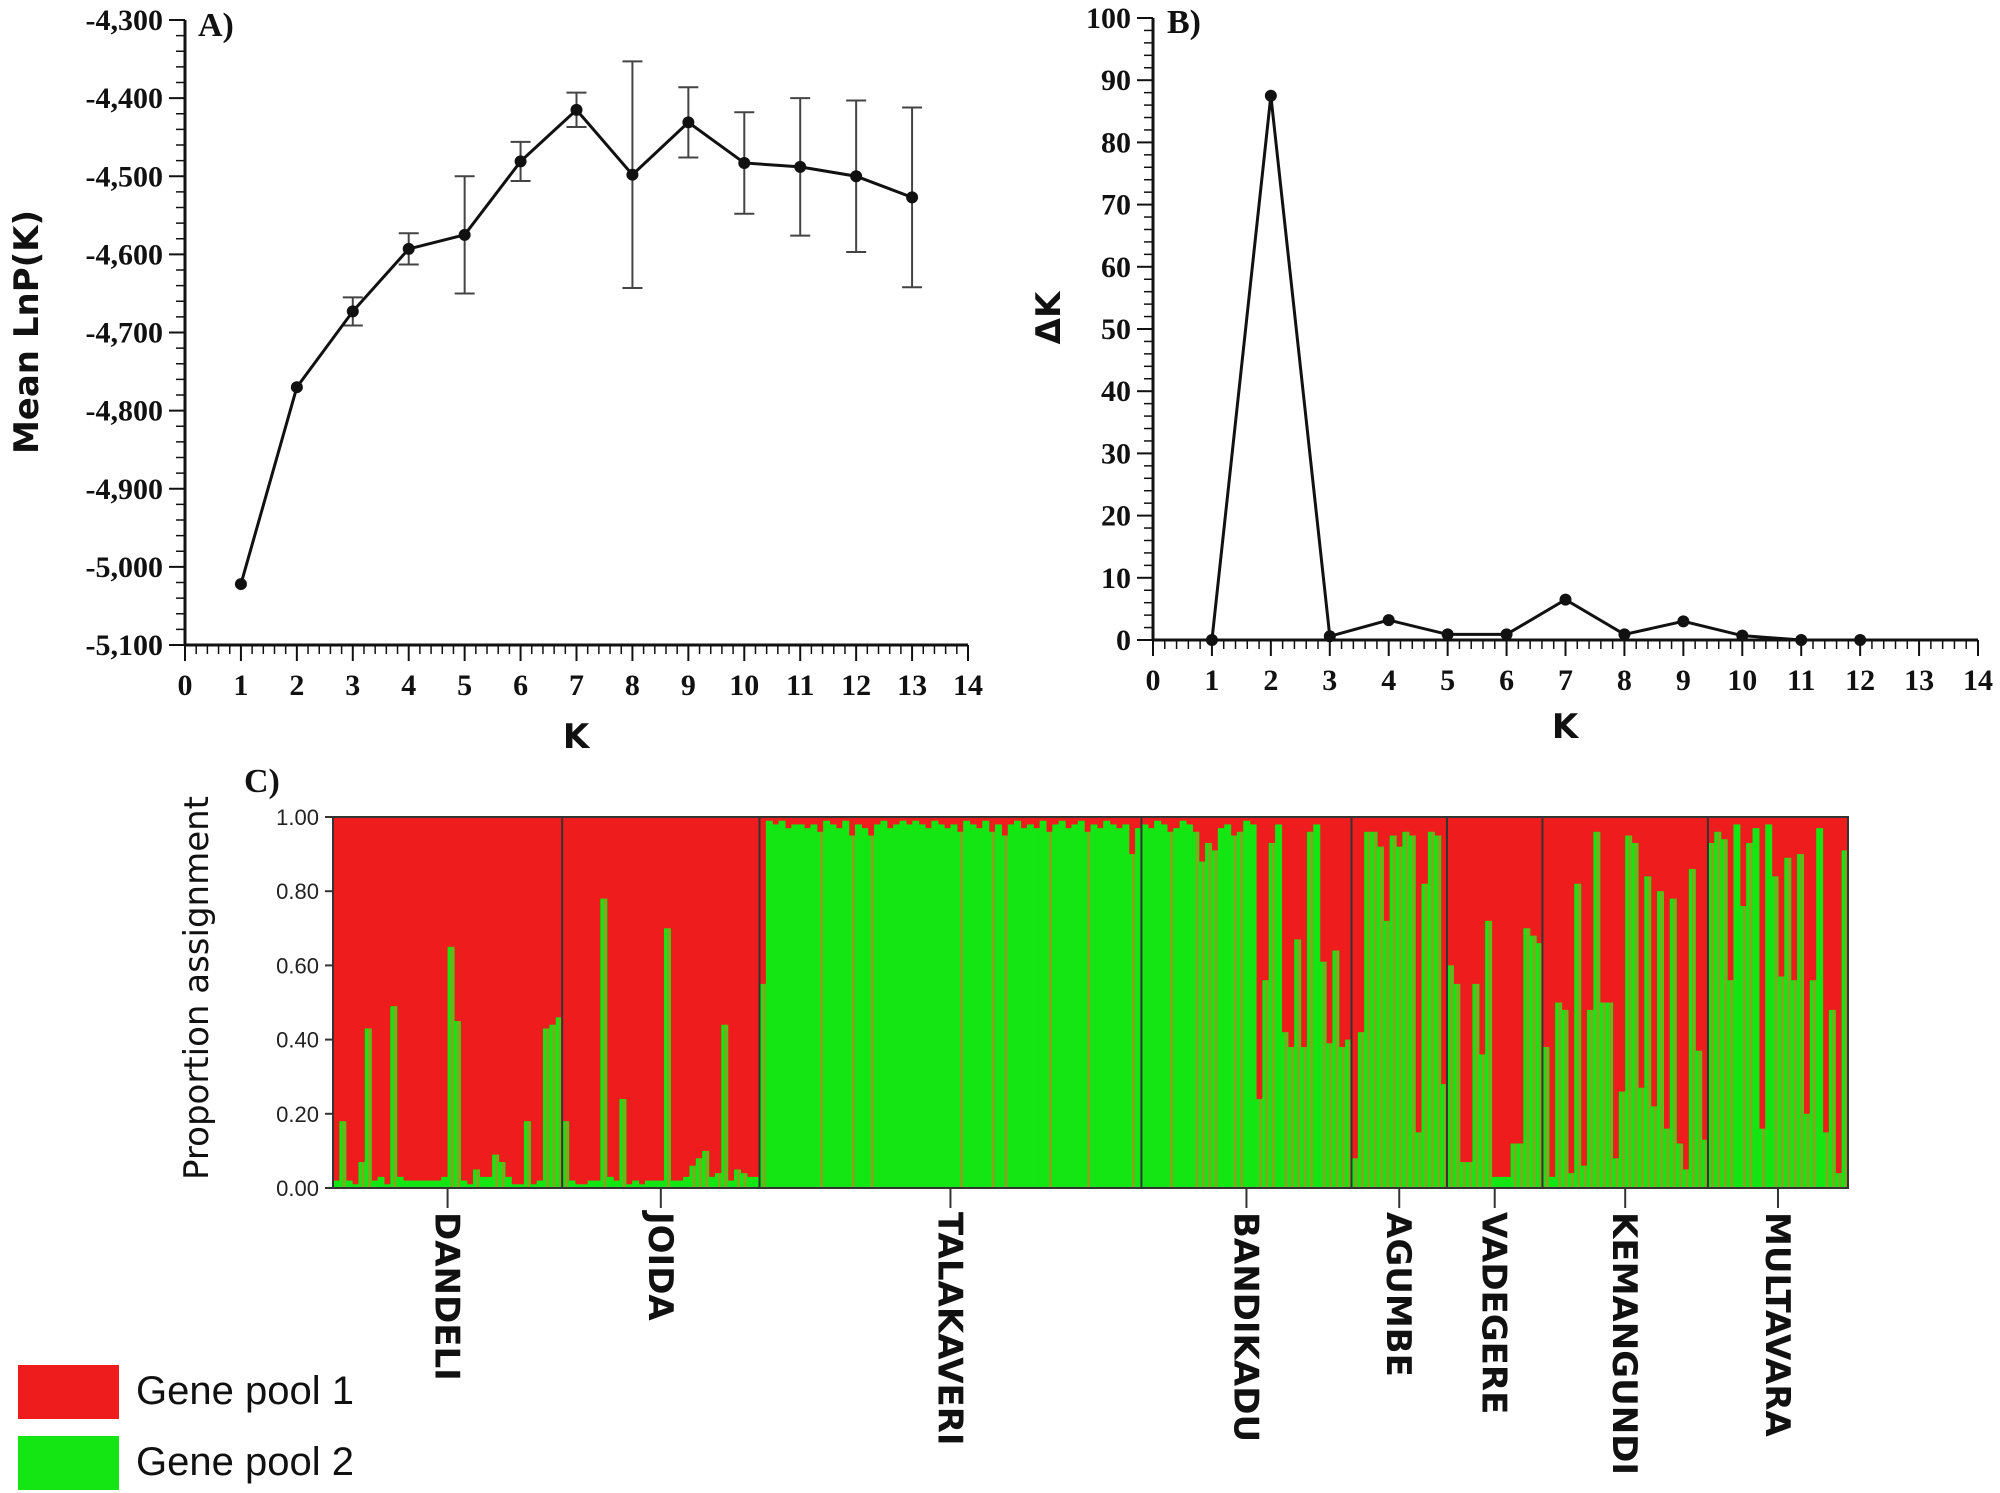  What do you see at coordinates (447, 1296) in the screenshot?
I see `panel-c-population-label: DANDELI` at bounding box center [447, 1296].